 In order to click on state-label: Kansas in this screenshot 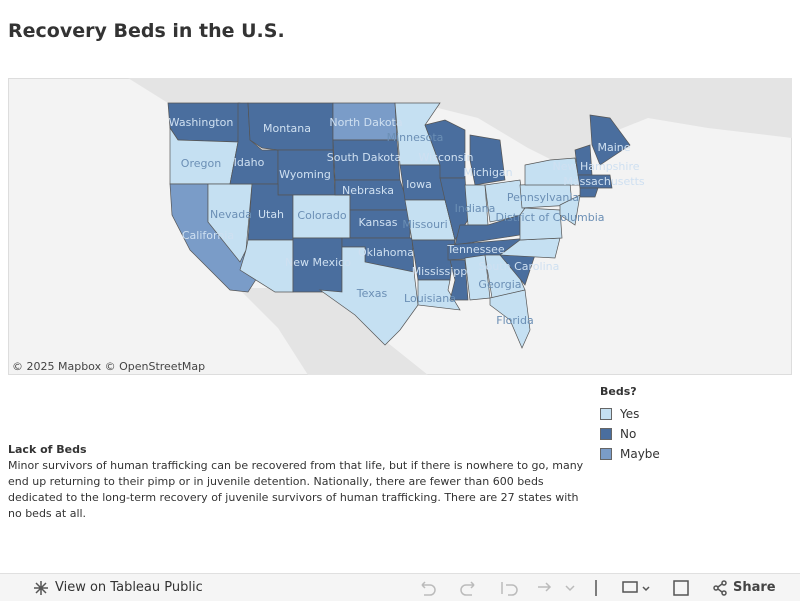, I will do `click(378, 222)`.